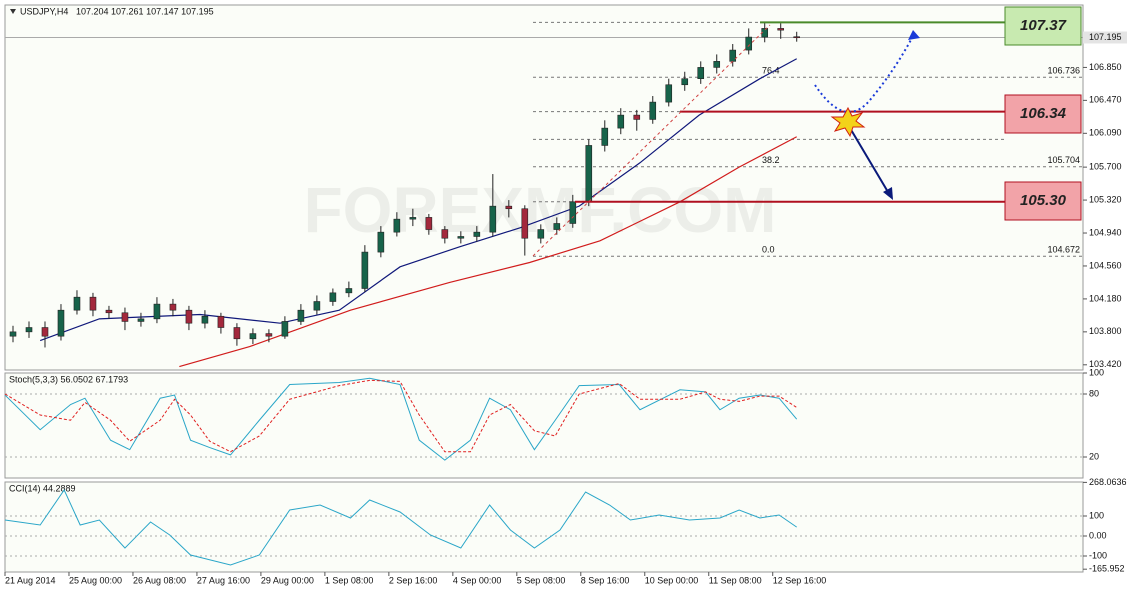 The image size is (1128, 591). I want to click on fib-level-label: 38.2, so click(771, 160).